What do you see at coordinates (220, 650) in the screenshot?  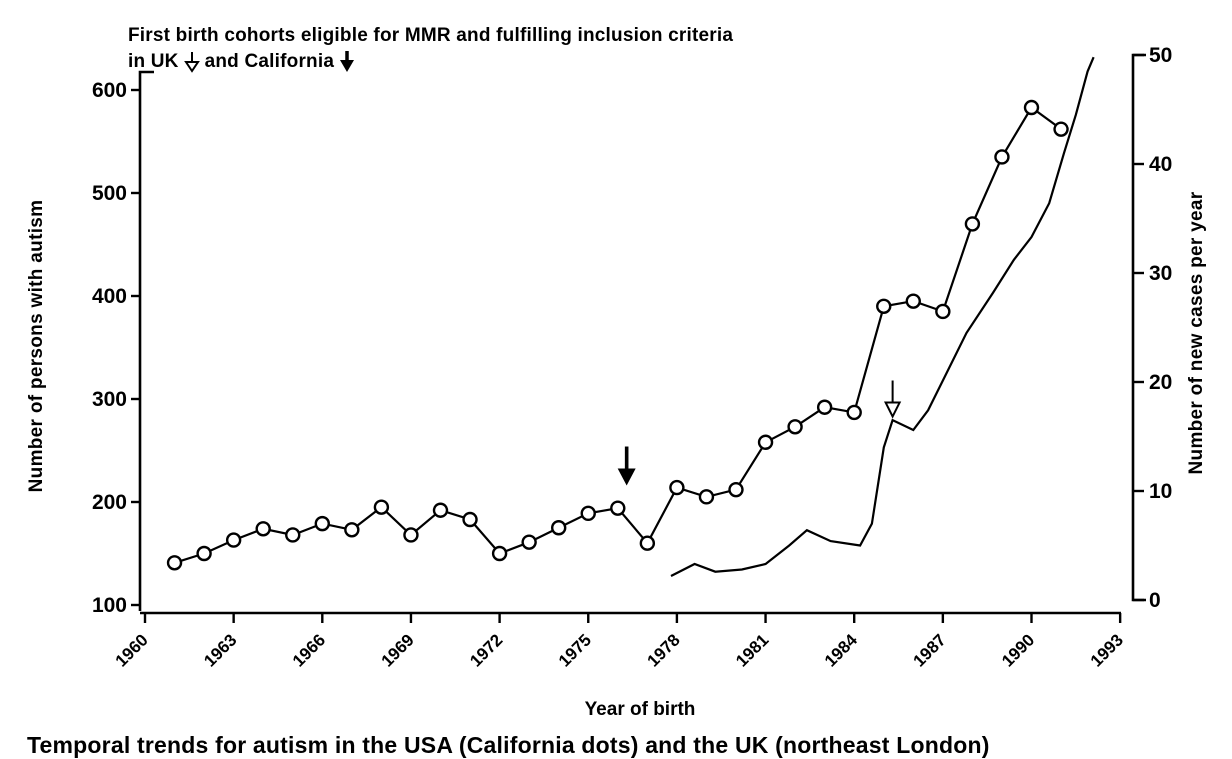 I see `x-axis-tick-label: 1963` at bounding box center [220, 650].